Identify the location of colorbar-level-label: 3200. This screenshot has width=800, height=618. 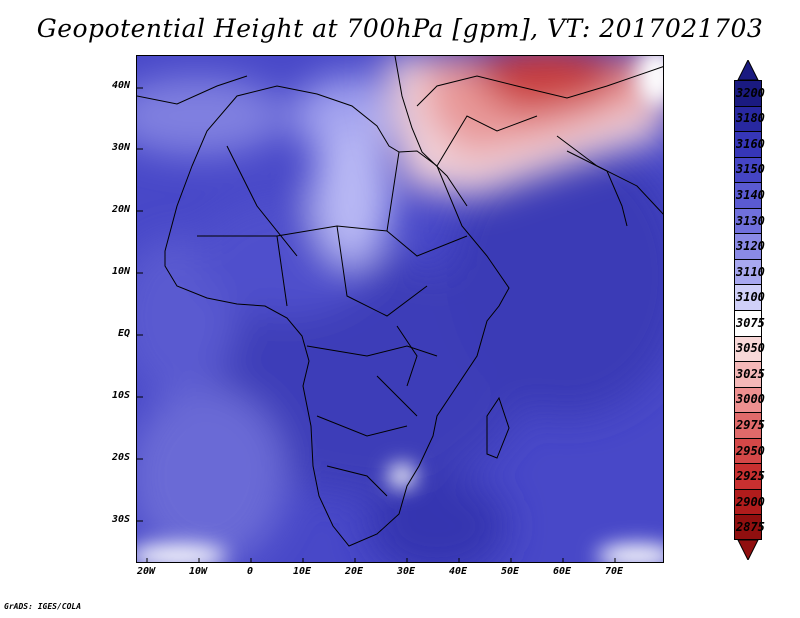
(750, 92).